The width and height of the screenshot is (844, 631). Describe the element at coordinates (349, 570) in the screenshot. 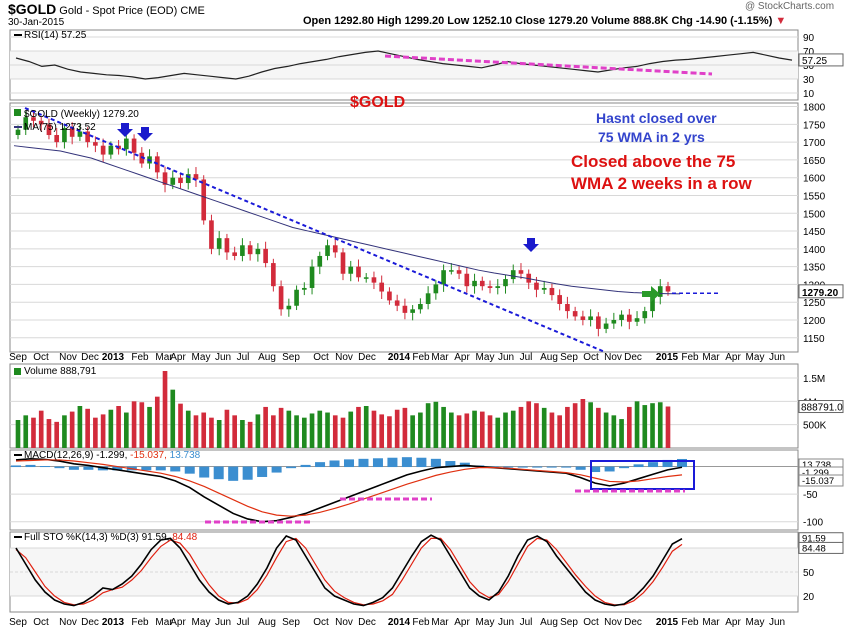

I see `sto-k-line` at that location.